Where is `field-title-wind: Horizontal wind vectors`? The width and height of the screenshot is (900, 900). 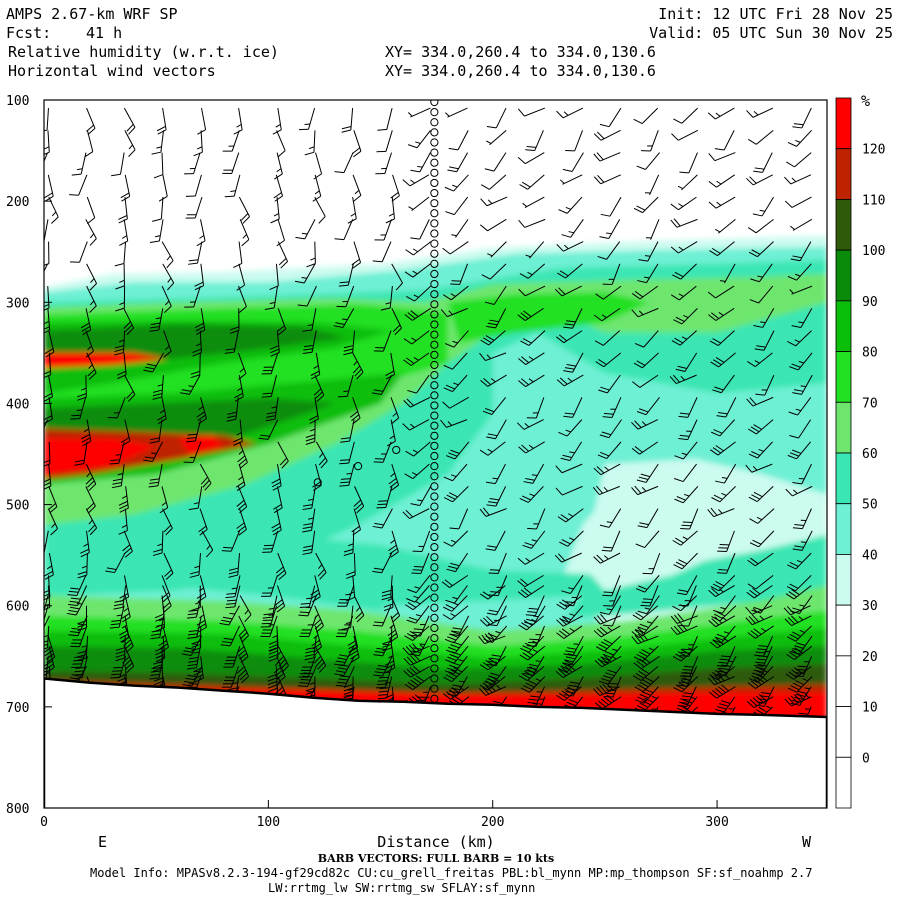
field-title-wind: Horizontal wind vectors is located at coordinates (112, 71).